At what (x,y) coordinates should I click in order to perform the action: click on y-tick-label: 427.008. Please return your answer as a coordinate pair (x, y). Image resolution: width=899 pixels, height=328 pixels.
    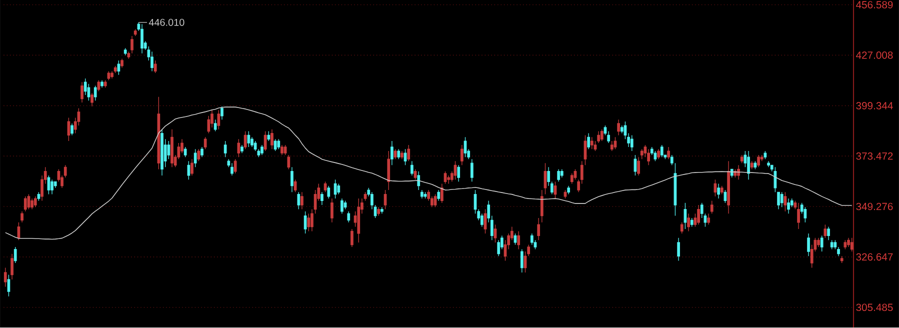
    Looking at the image, I should click on (874, 56).